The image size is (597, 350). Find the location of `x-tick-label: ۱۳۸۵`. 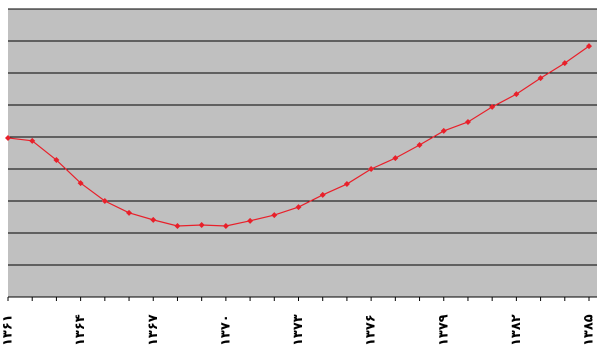

x-tick-label: ۱۳۸۵ is located at coordinates (589, 330).